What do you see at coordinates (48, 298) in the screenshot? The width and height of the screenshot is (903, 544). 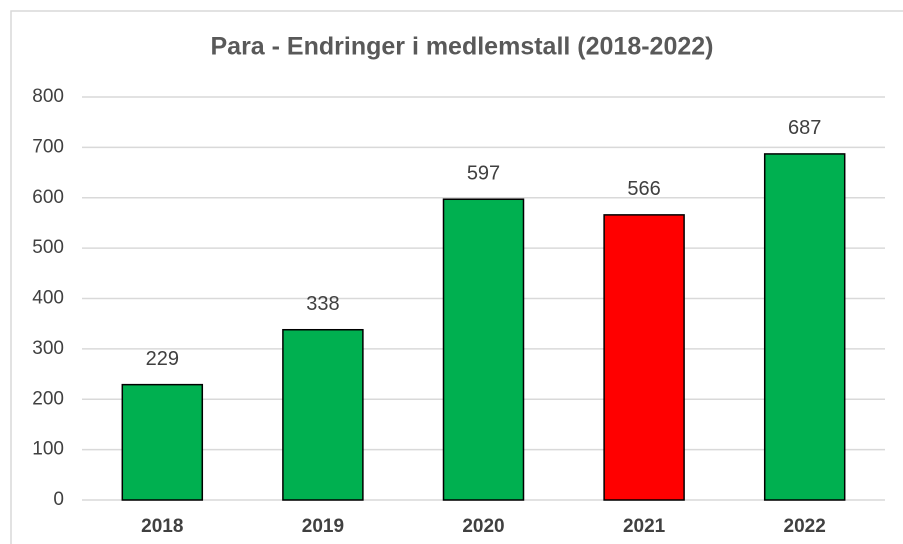 I see `y-tick-label: 400` at bounding box center [48, 298].